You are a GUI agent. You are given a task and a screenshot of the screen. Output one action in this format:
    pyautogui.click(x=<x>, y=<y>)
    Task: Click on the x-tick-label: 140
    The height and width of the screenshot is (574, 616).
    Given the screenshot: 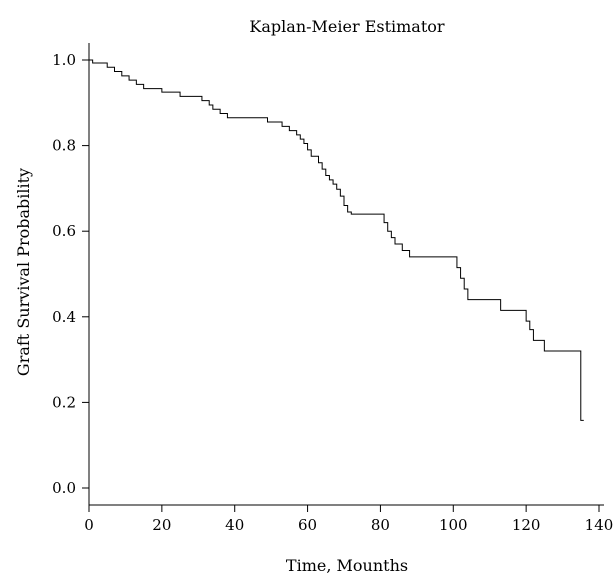 What is the action you would take?
    pyautogui.click(x=599, y=525)
    